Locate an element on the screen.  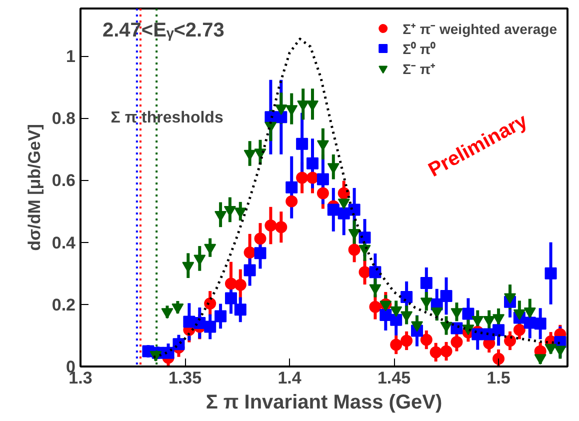
y-tick-label: 0.2 is located at coordinates (64, 304).